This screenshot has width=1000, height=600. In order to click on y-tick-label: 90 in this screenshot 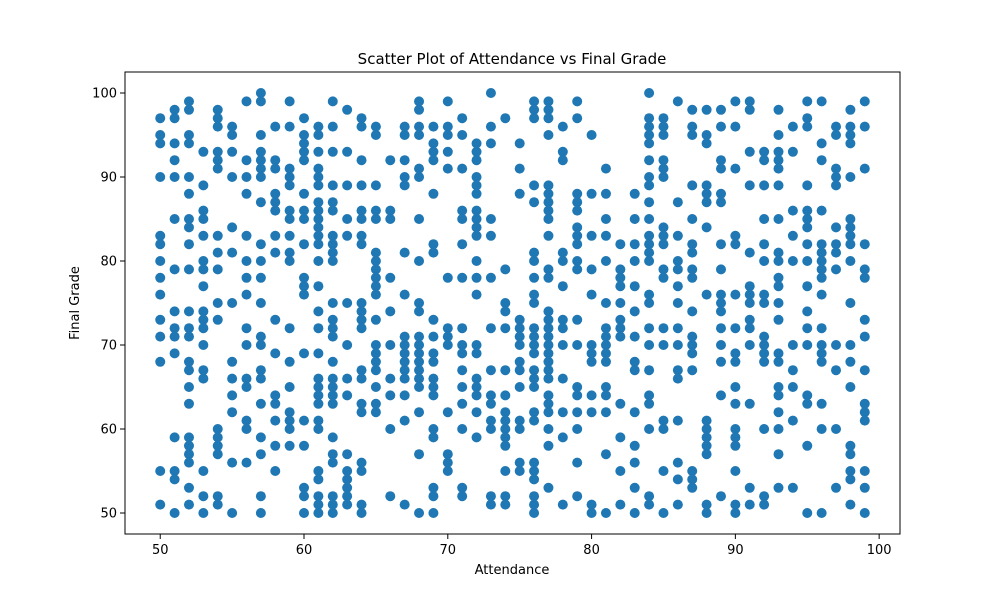, I will do `click(108, 178)`.